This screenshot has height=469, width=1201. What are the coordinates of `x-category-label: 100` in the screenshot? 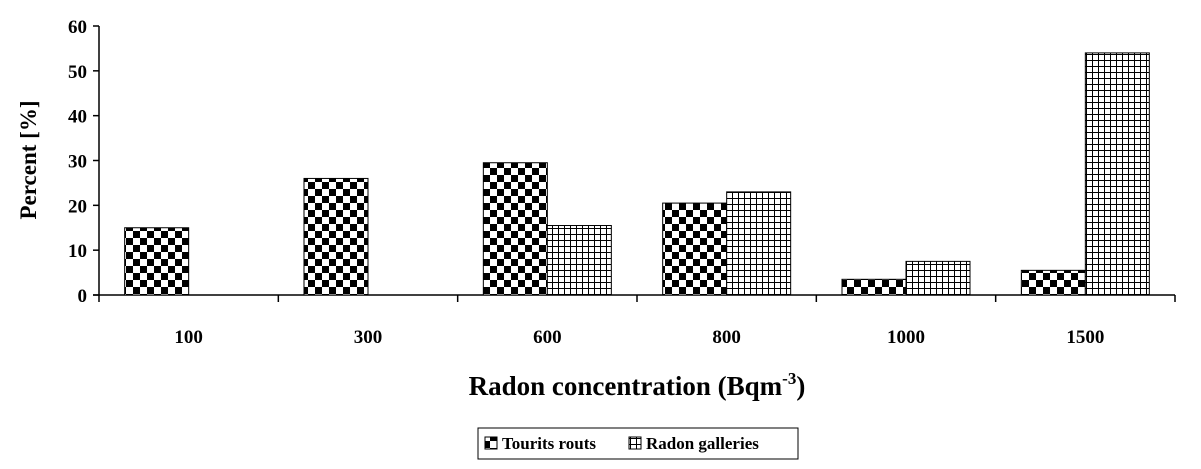 It's located at (188, 337).